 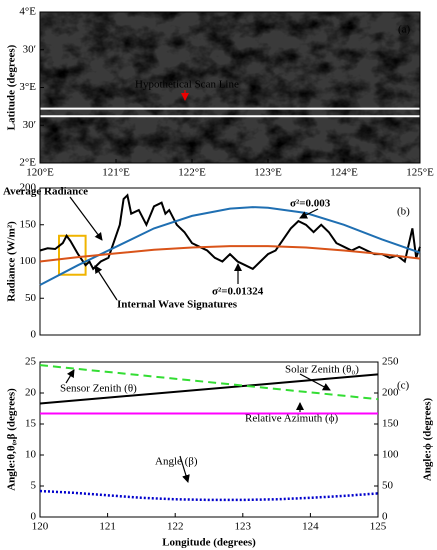 What do you see at coordinates (344, 173) in the screenshot?
I see `x-tick-label: 124°E` at bounding box center [344, 173].